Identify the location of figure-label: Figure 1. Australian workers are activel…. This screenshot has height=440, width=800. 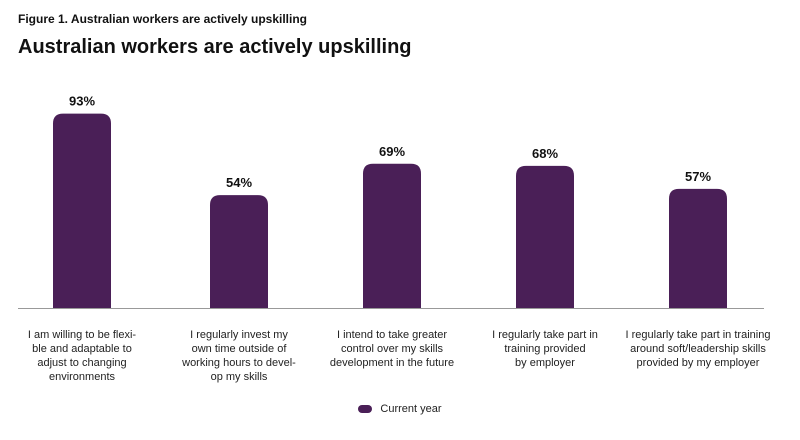
(162, 19).